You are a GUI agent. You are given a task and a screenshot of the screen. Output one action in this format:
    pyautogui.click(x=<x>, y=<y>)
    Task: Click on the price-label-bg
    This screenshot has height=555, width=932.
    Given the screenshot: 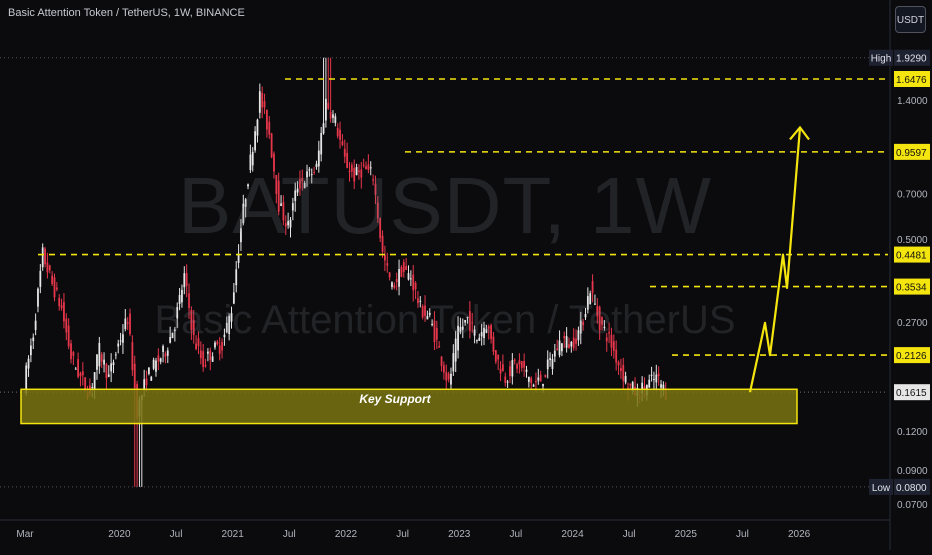 What is the action you would take?
    pyautogui.click(x=912, y=286)
    